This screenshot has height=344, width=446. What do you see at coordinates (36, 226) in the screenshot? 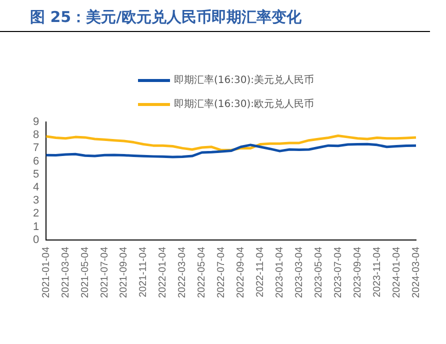
I see `y-tick-label: 1` at bounding box center [36, 226].